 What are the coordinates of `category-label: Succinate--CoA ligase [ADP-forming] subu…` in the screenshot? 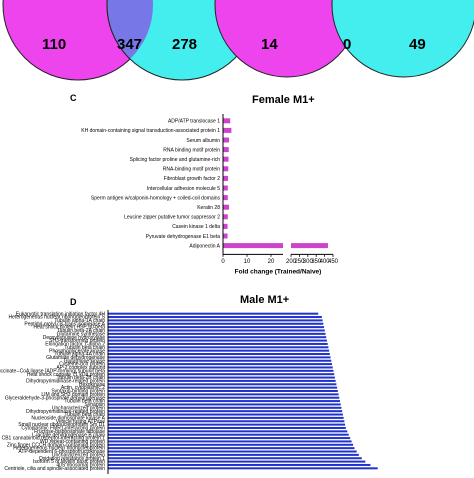 It's located at (52, 371).